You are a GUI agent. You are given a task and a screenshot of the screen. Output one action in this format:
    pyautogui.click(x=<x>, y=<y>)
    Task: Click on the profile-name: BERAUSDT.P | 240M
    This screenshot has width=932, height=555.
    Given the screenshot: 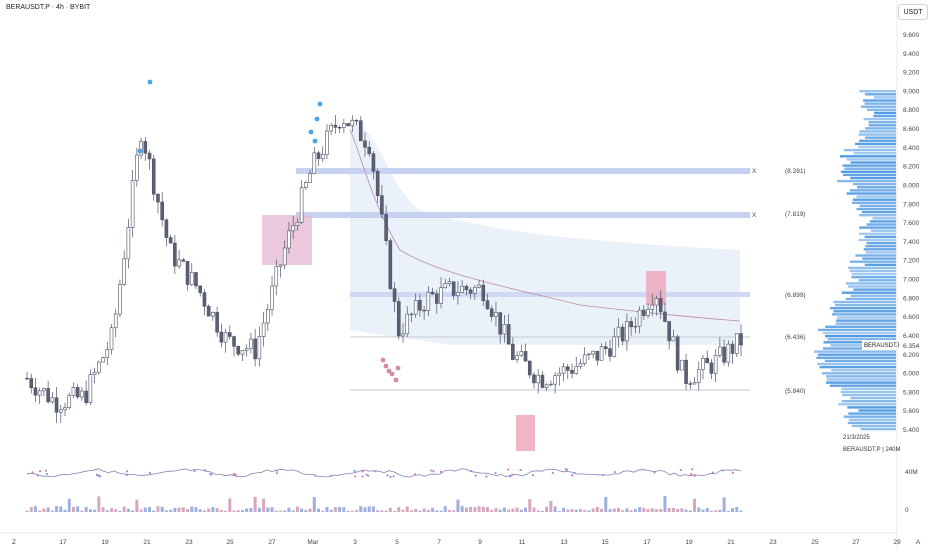 What is the action you would take?
    pyautogui.click(x=871, y=450)
    